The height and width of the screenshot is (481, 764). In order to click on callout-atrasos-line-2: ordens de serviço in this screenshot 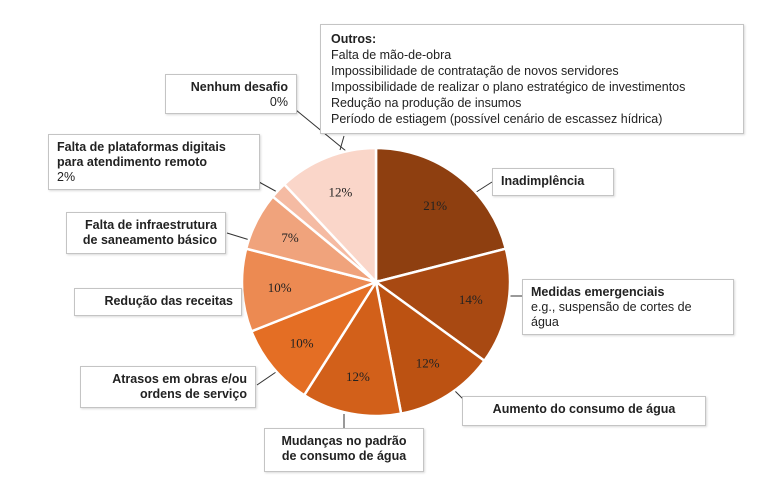, I will do `click(193, 394)`.